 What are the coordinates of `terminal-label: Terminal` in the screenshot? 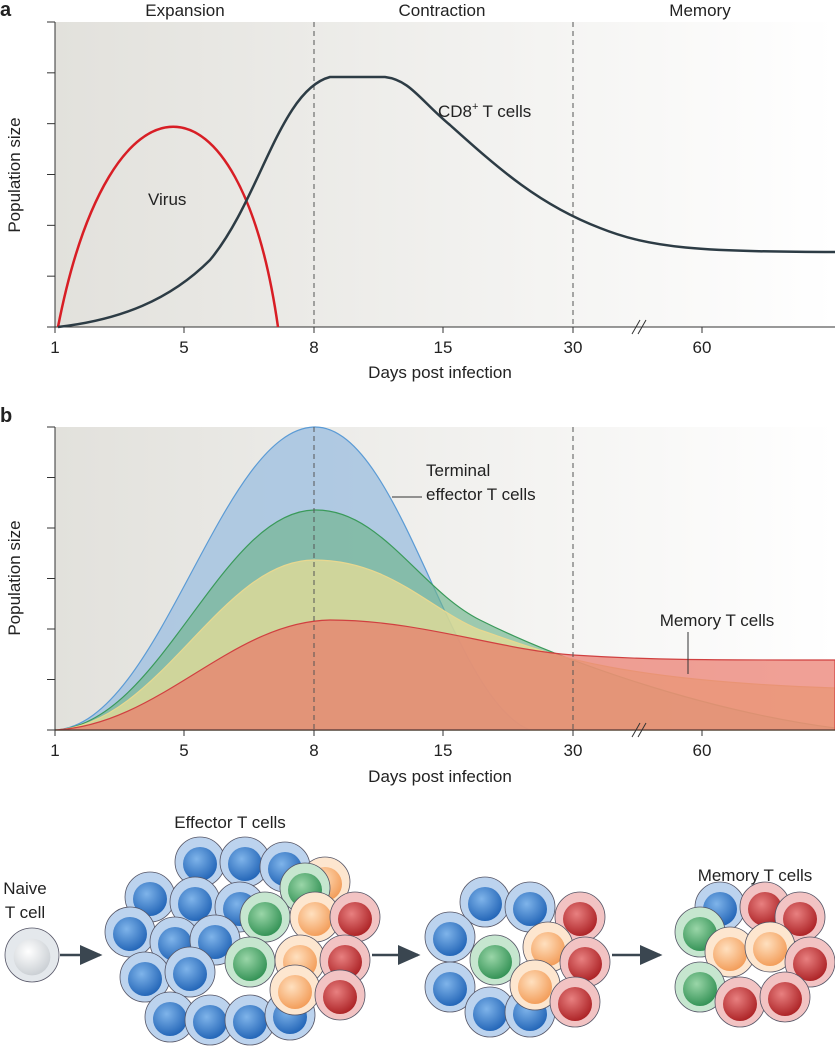 It's located at (458, 470).